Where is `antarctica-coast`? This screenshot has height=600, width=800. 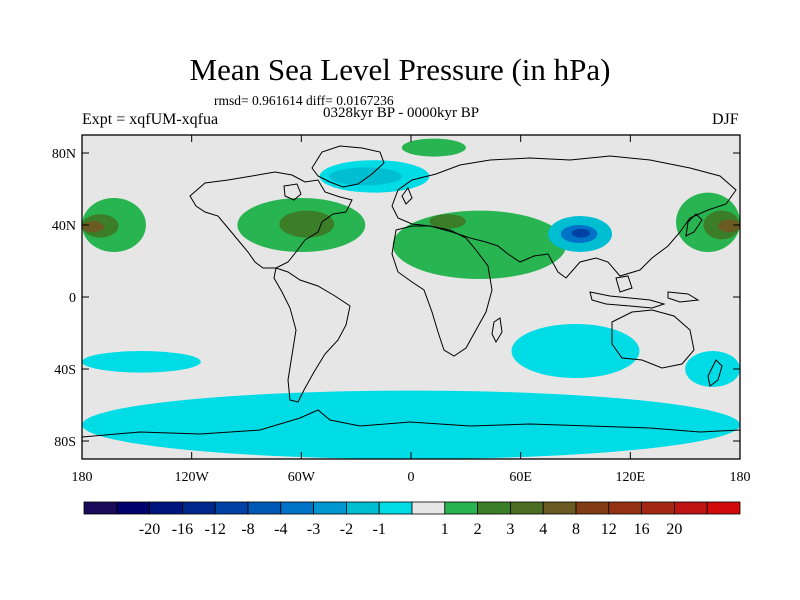 antarctica-coast is located at coordinates (411, 423).